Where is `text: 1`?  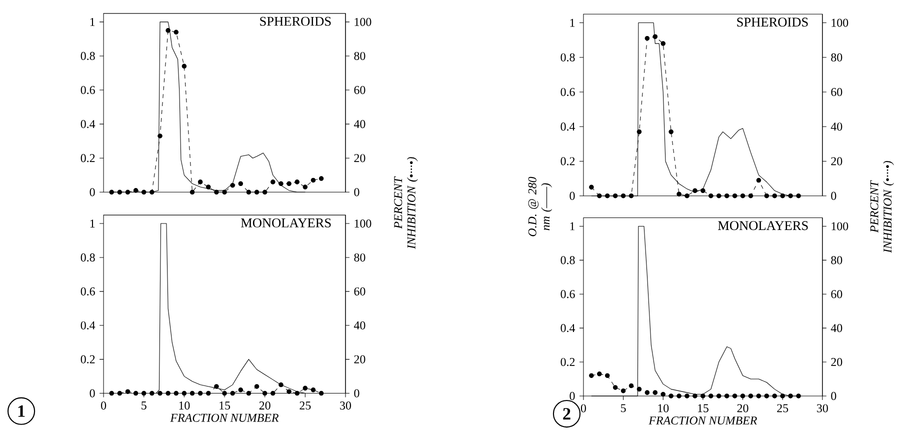 text: 1 is located at coordinates (21, 411).